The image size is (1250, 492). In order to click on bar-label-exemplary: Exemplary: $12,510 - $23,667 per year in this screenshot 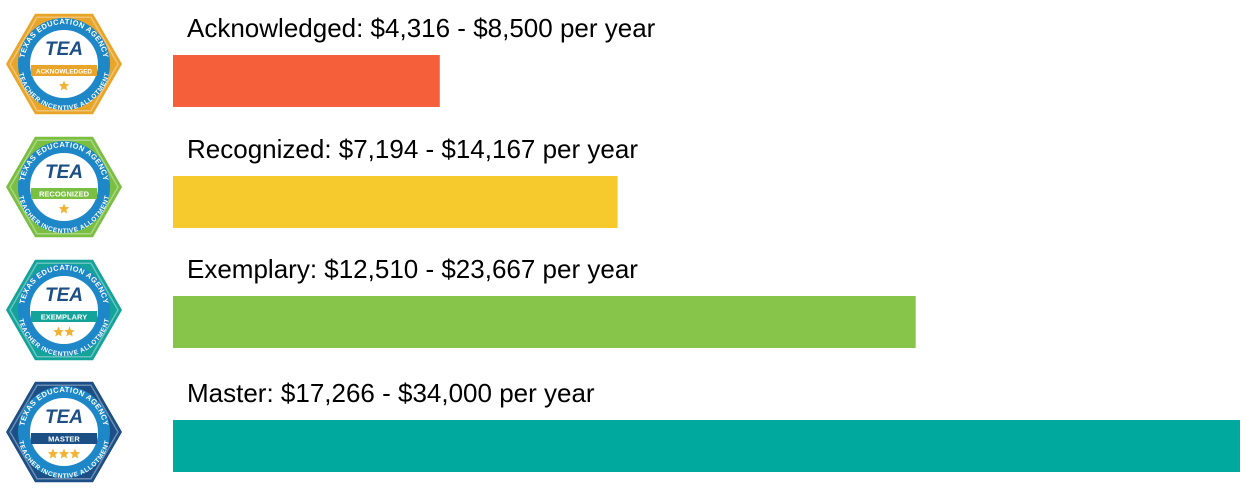, I will do `click(412, 269)`.